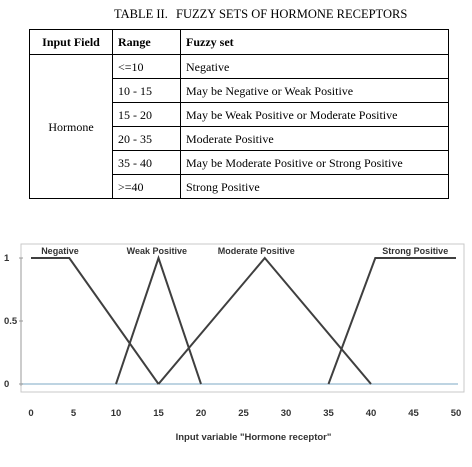 This screenshot has height=467, width=472. What do you see at coordinates (146, 138) in the screenshot?
I see `range-cell: 20 - 35` at bounding box center [146, 138].